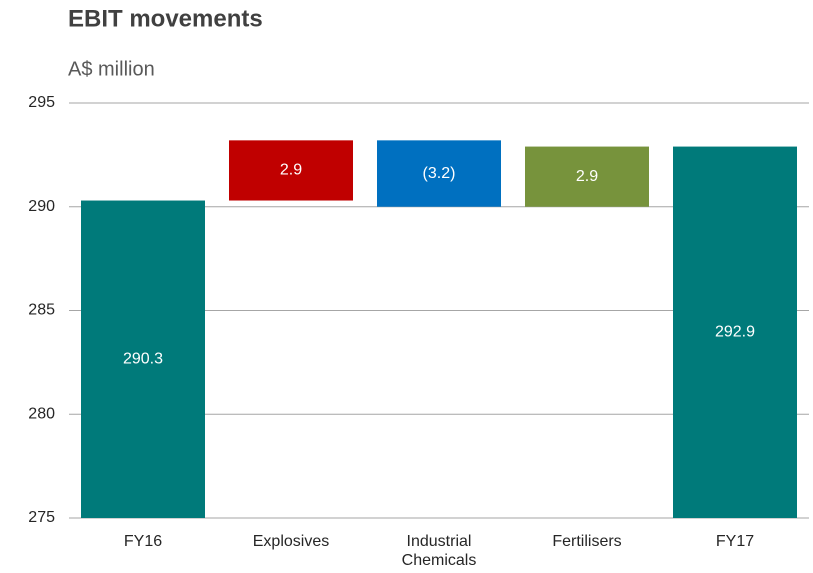  What do you see at coordinates (41, 102) in the screenshot?
I see `y-tick-label: 295` at bounding box center [41, 102].